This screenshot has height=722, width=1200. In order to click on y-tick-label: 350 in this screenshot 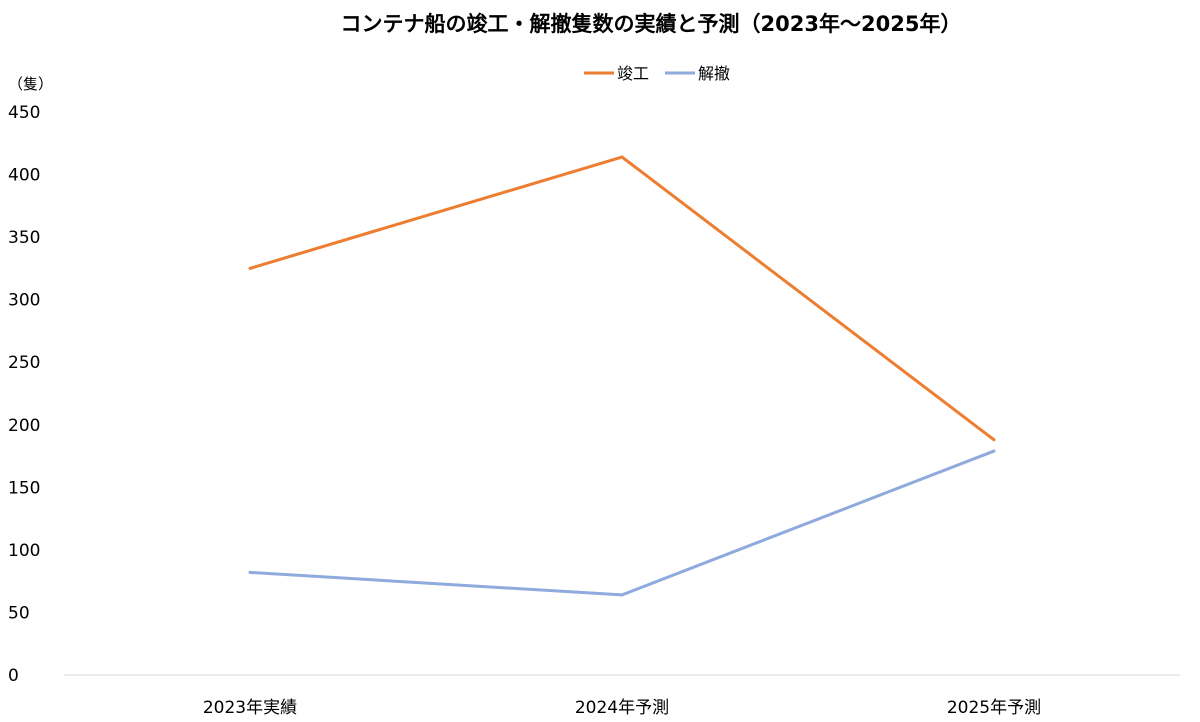, I will do `click(24, 238)`.